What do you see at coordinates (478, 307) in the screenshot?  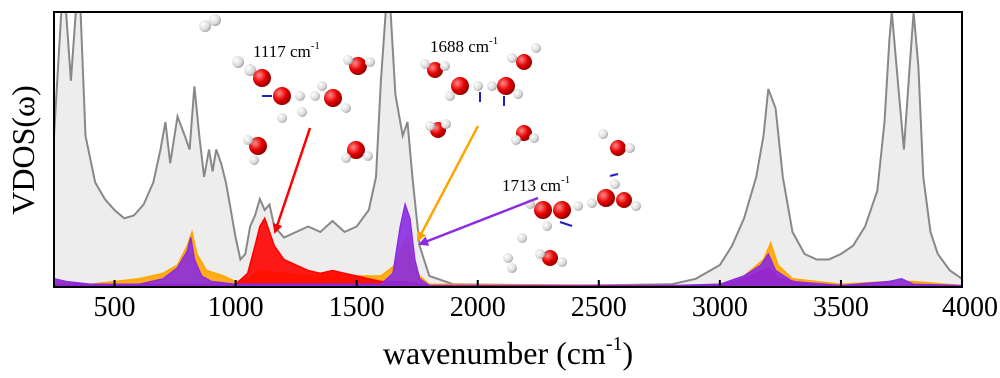 I see `x-tick-label: 2000` at bounding box center [478, 307].